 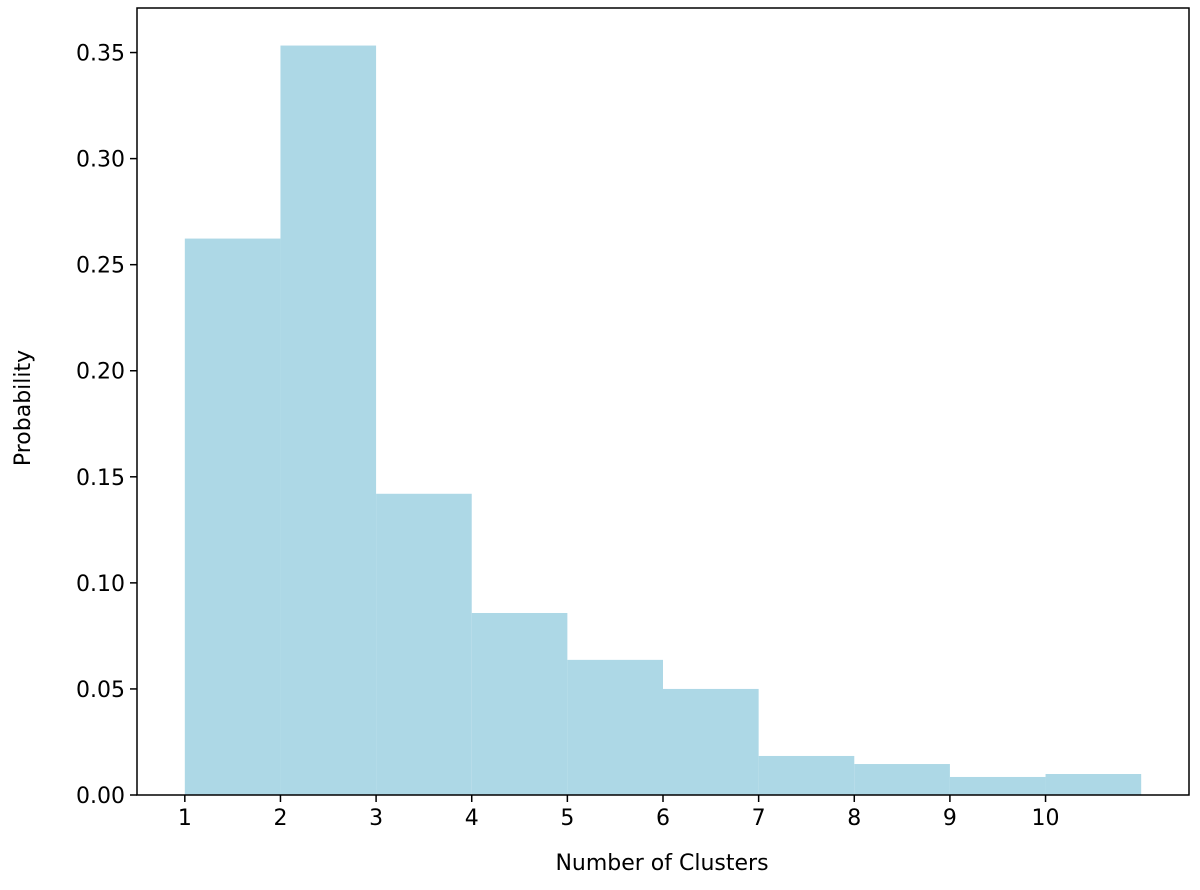 I want to click on y-tick-label: 0.15, so click(x=100, y=478).